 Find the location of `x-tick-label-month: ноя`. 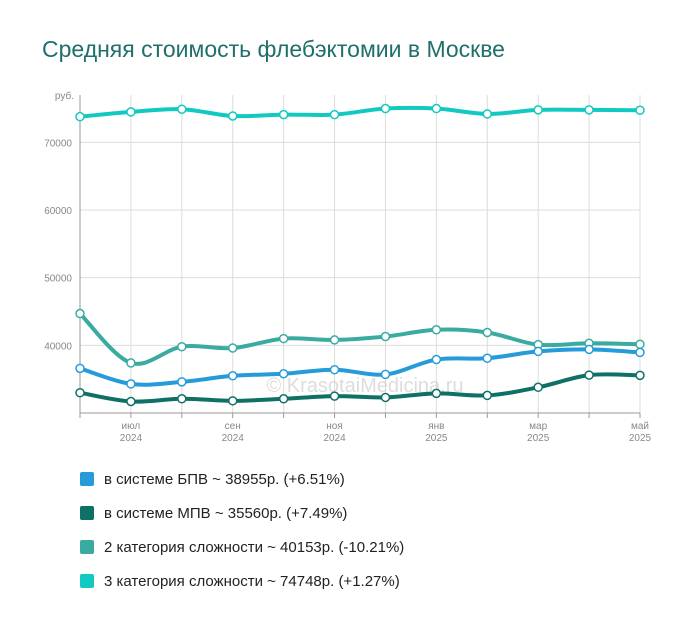

x-tick-label-month: ноя is located at coordinates (334, 426).